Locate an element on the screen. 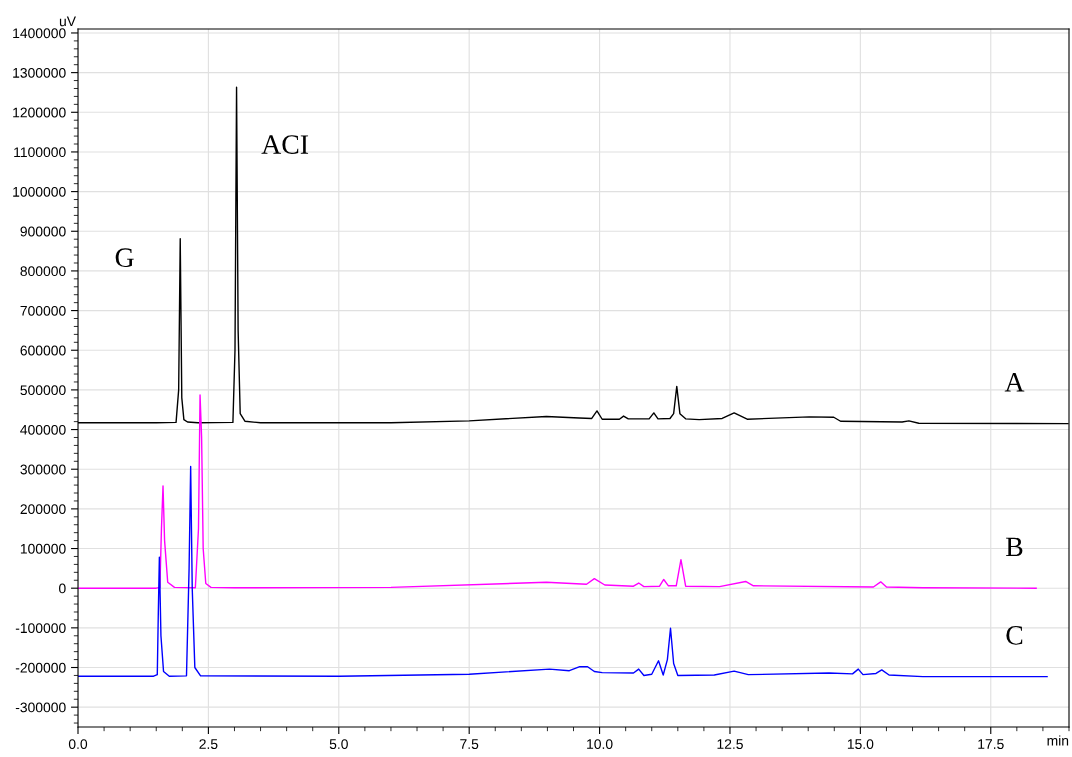 The height and width of the screenshot is (757, 1072). y-tick-label: 500000 is located at coordinates (43, 390).